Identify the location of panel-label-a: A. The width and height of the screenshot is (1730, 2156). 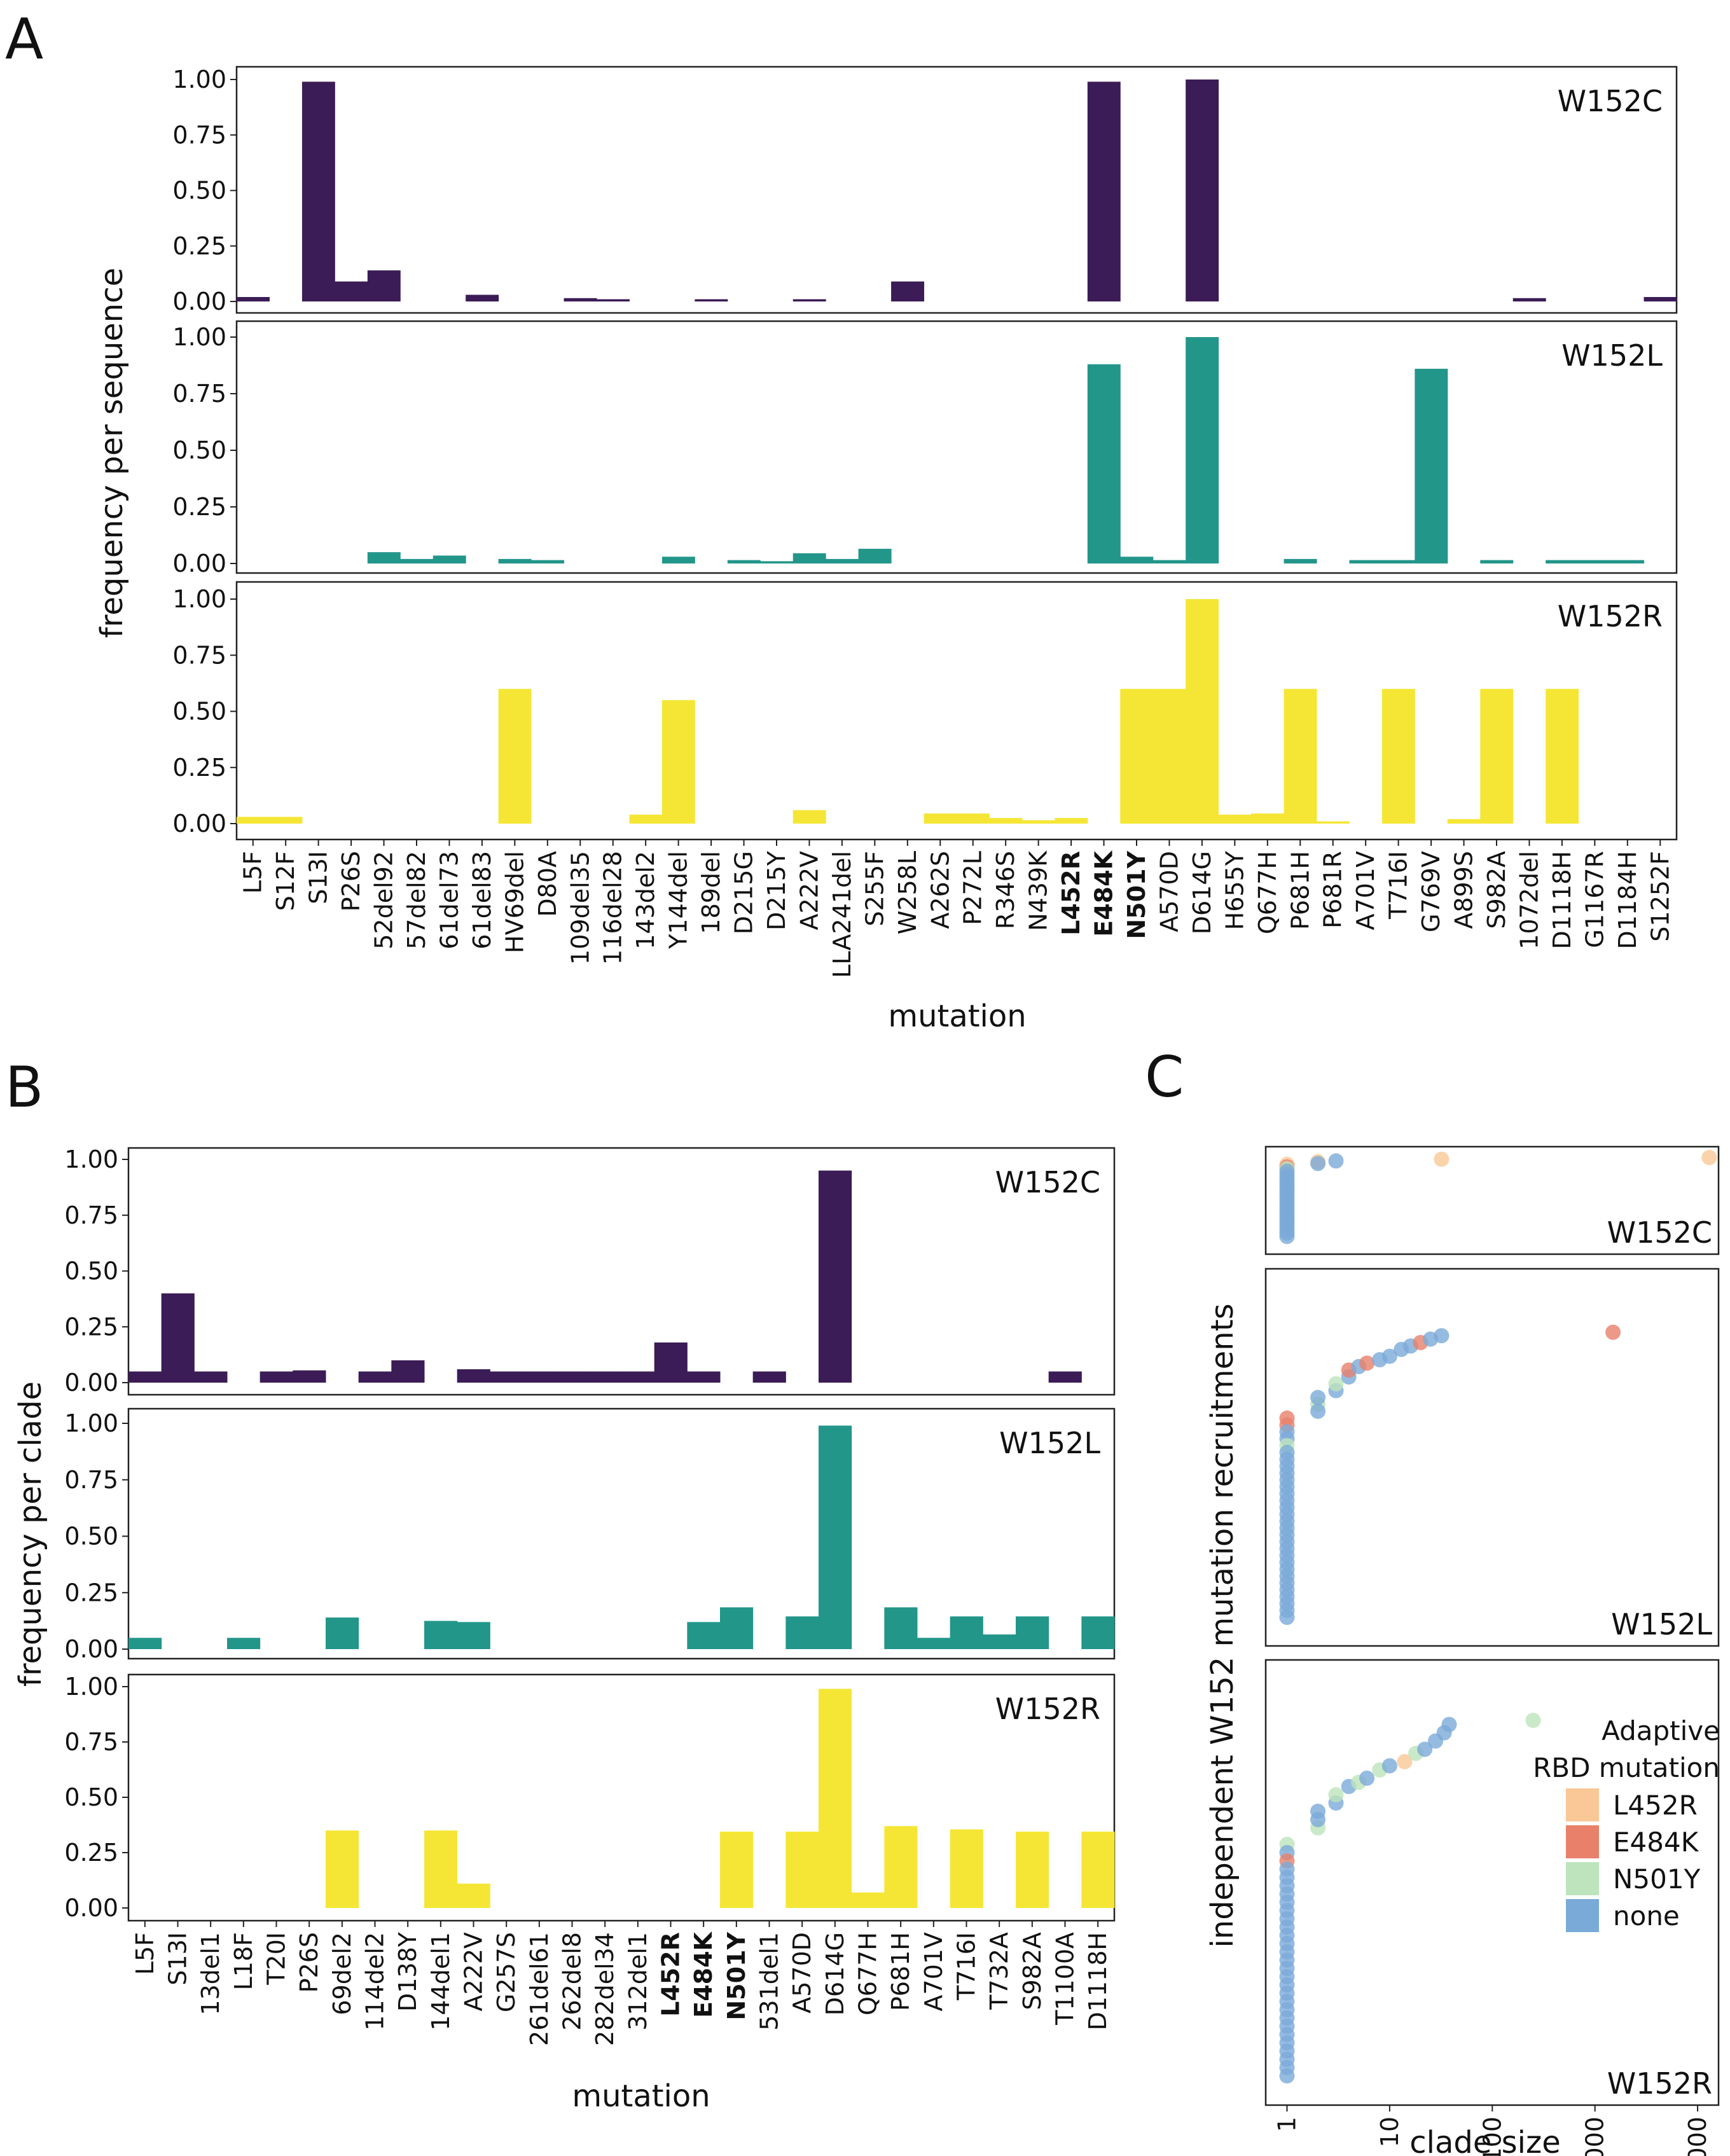
(24, 39).